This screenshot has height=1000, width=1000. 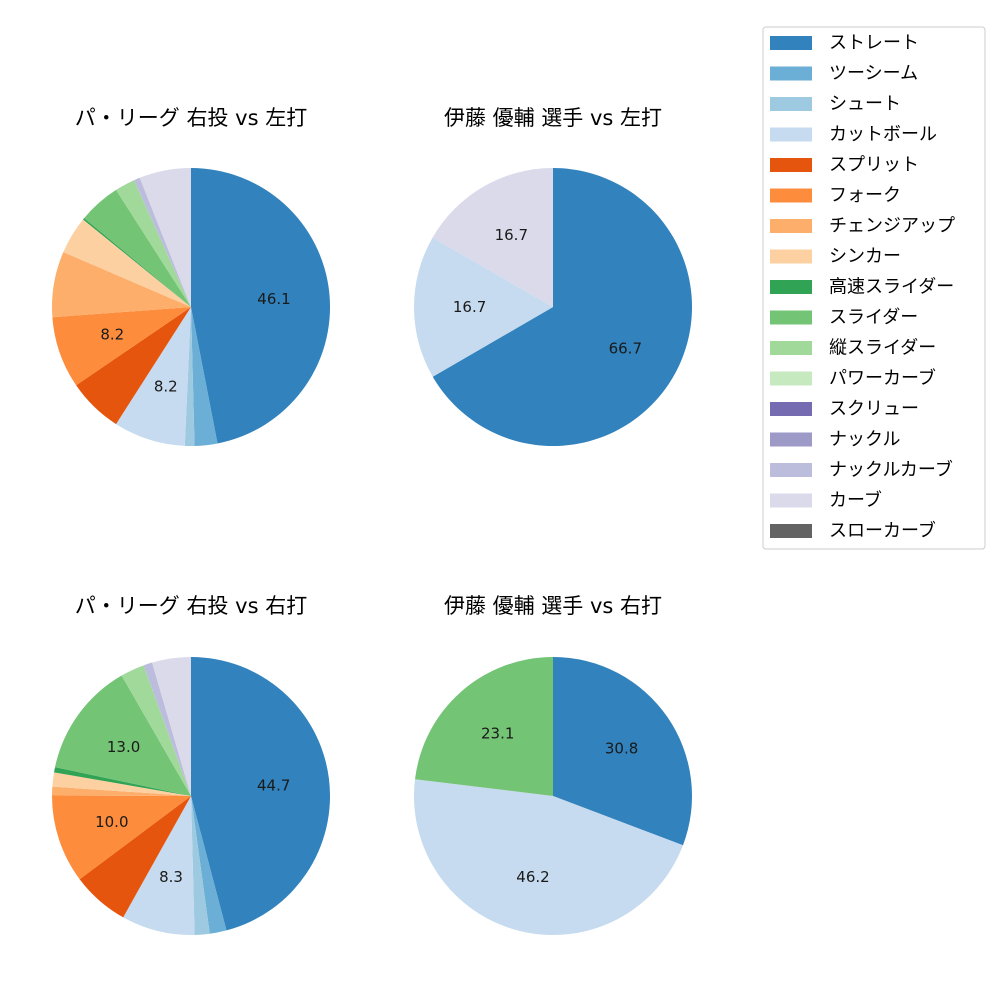 I want to click on pie-slice-label: 46.2, so click(x=532, y=877).